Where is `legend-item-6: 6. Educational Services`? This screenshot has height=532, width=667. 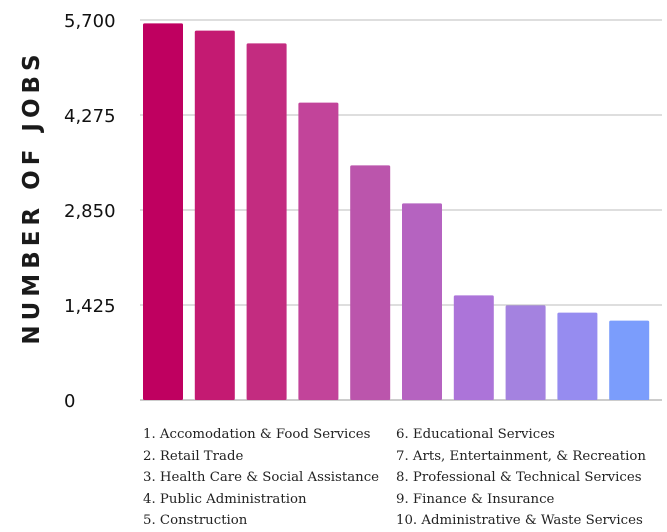 legend-item-6: 6. Educational Services is located at coordinates (475, 434).